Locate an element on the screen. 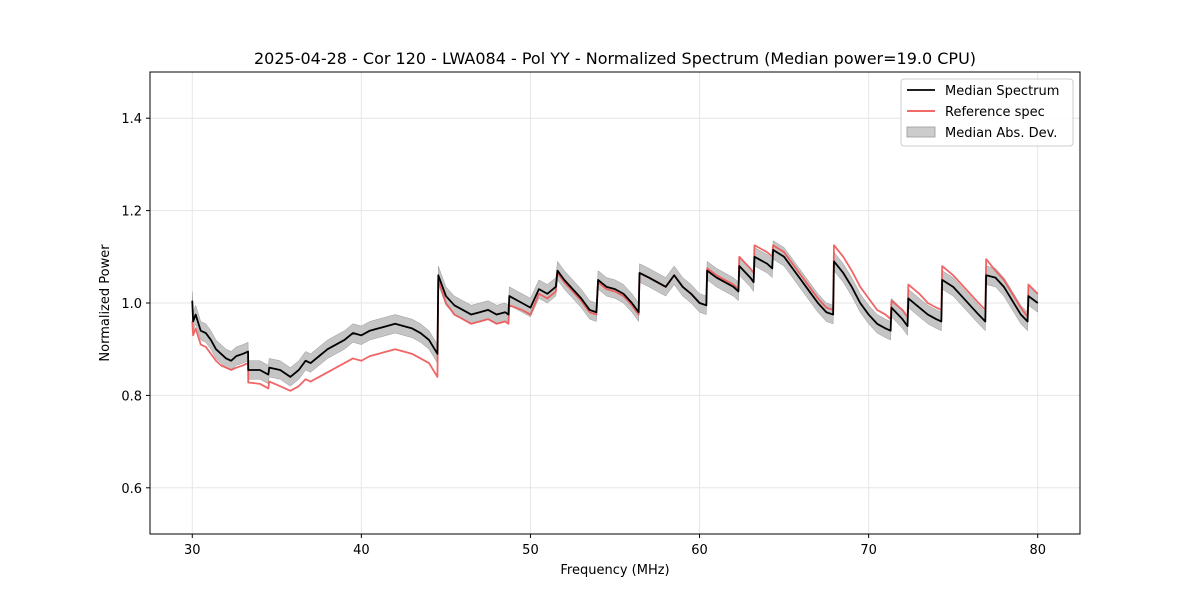 The width and height of the screenshot is (1200, 600). x-tick-label: 40 is located at coordinates (361, 550).